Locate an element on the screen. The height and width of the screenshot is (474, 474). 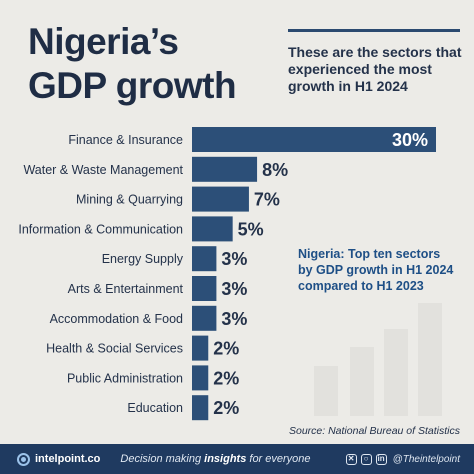
category-label: Public Administration is located at coordinates (125, 378).